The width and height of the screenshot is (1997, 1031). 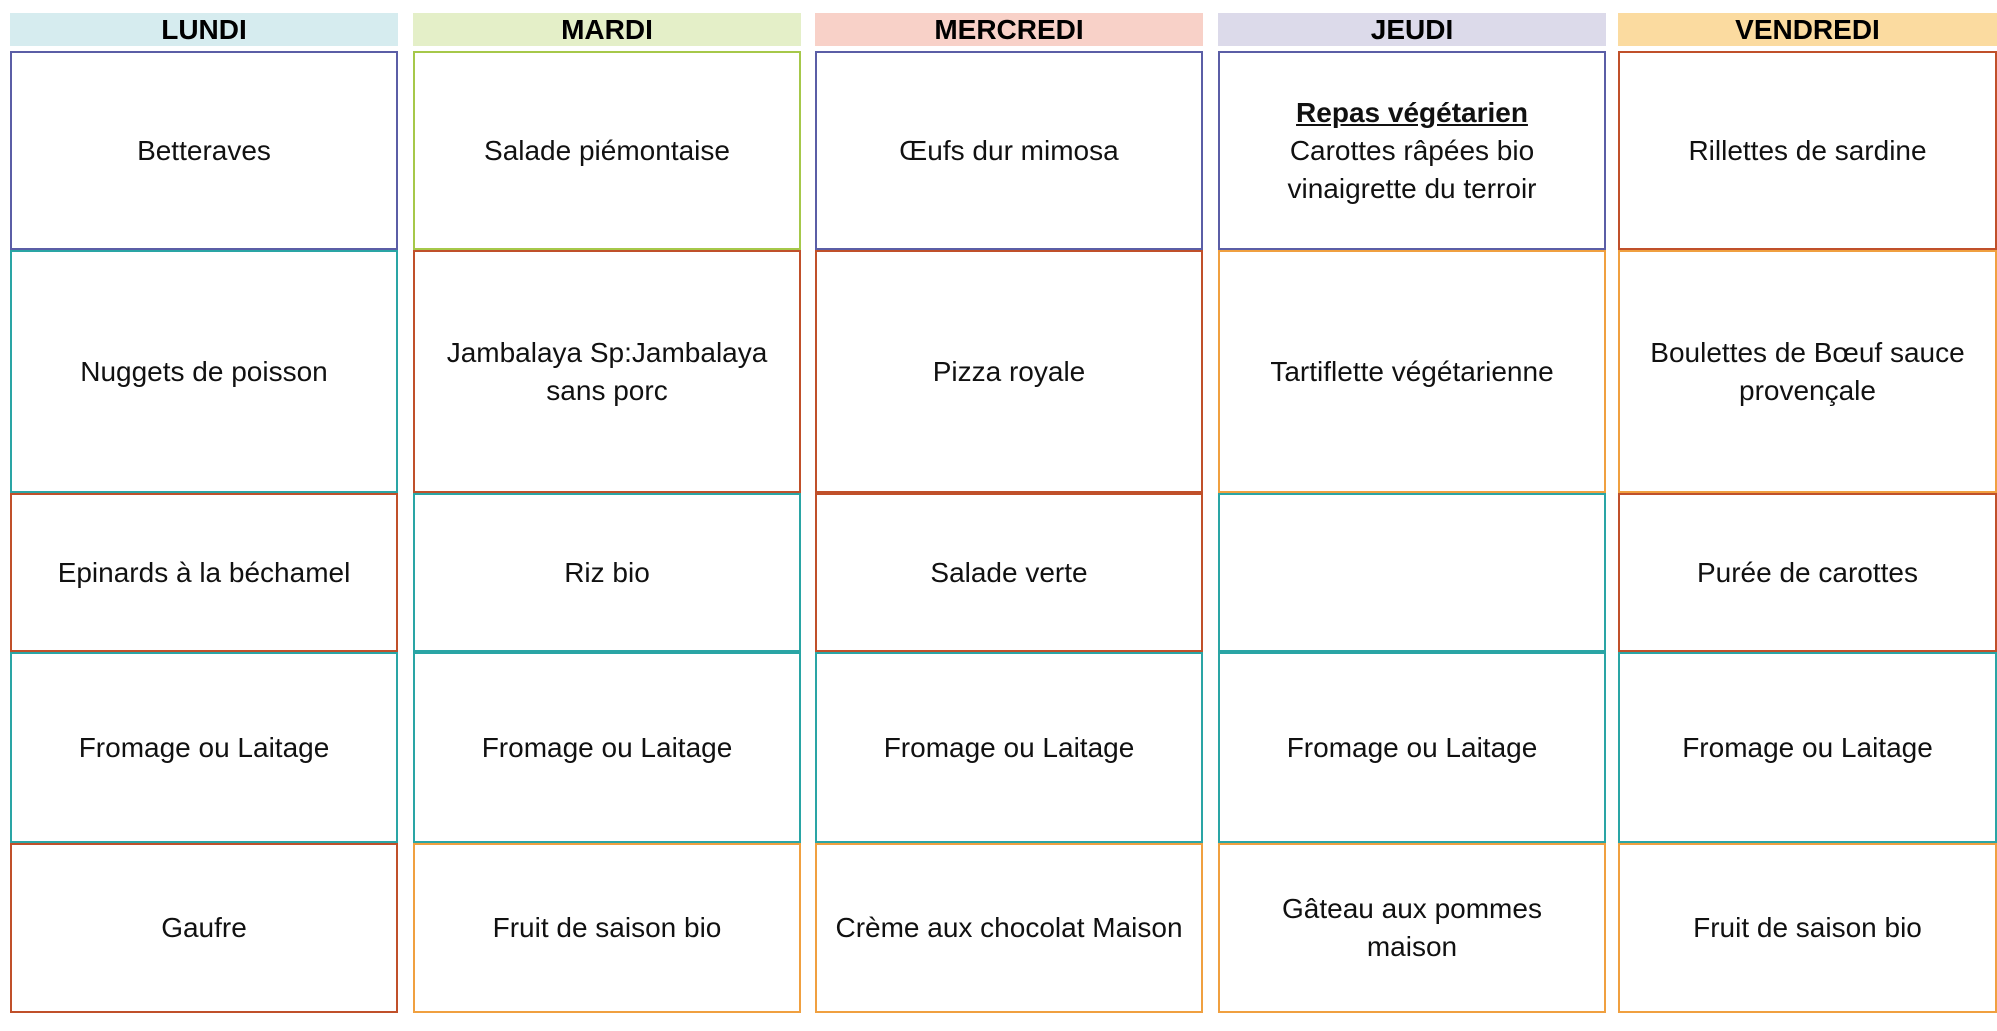 I want to click on menu-item: Pizza royale, so click(x=1009, y=371).